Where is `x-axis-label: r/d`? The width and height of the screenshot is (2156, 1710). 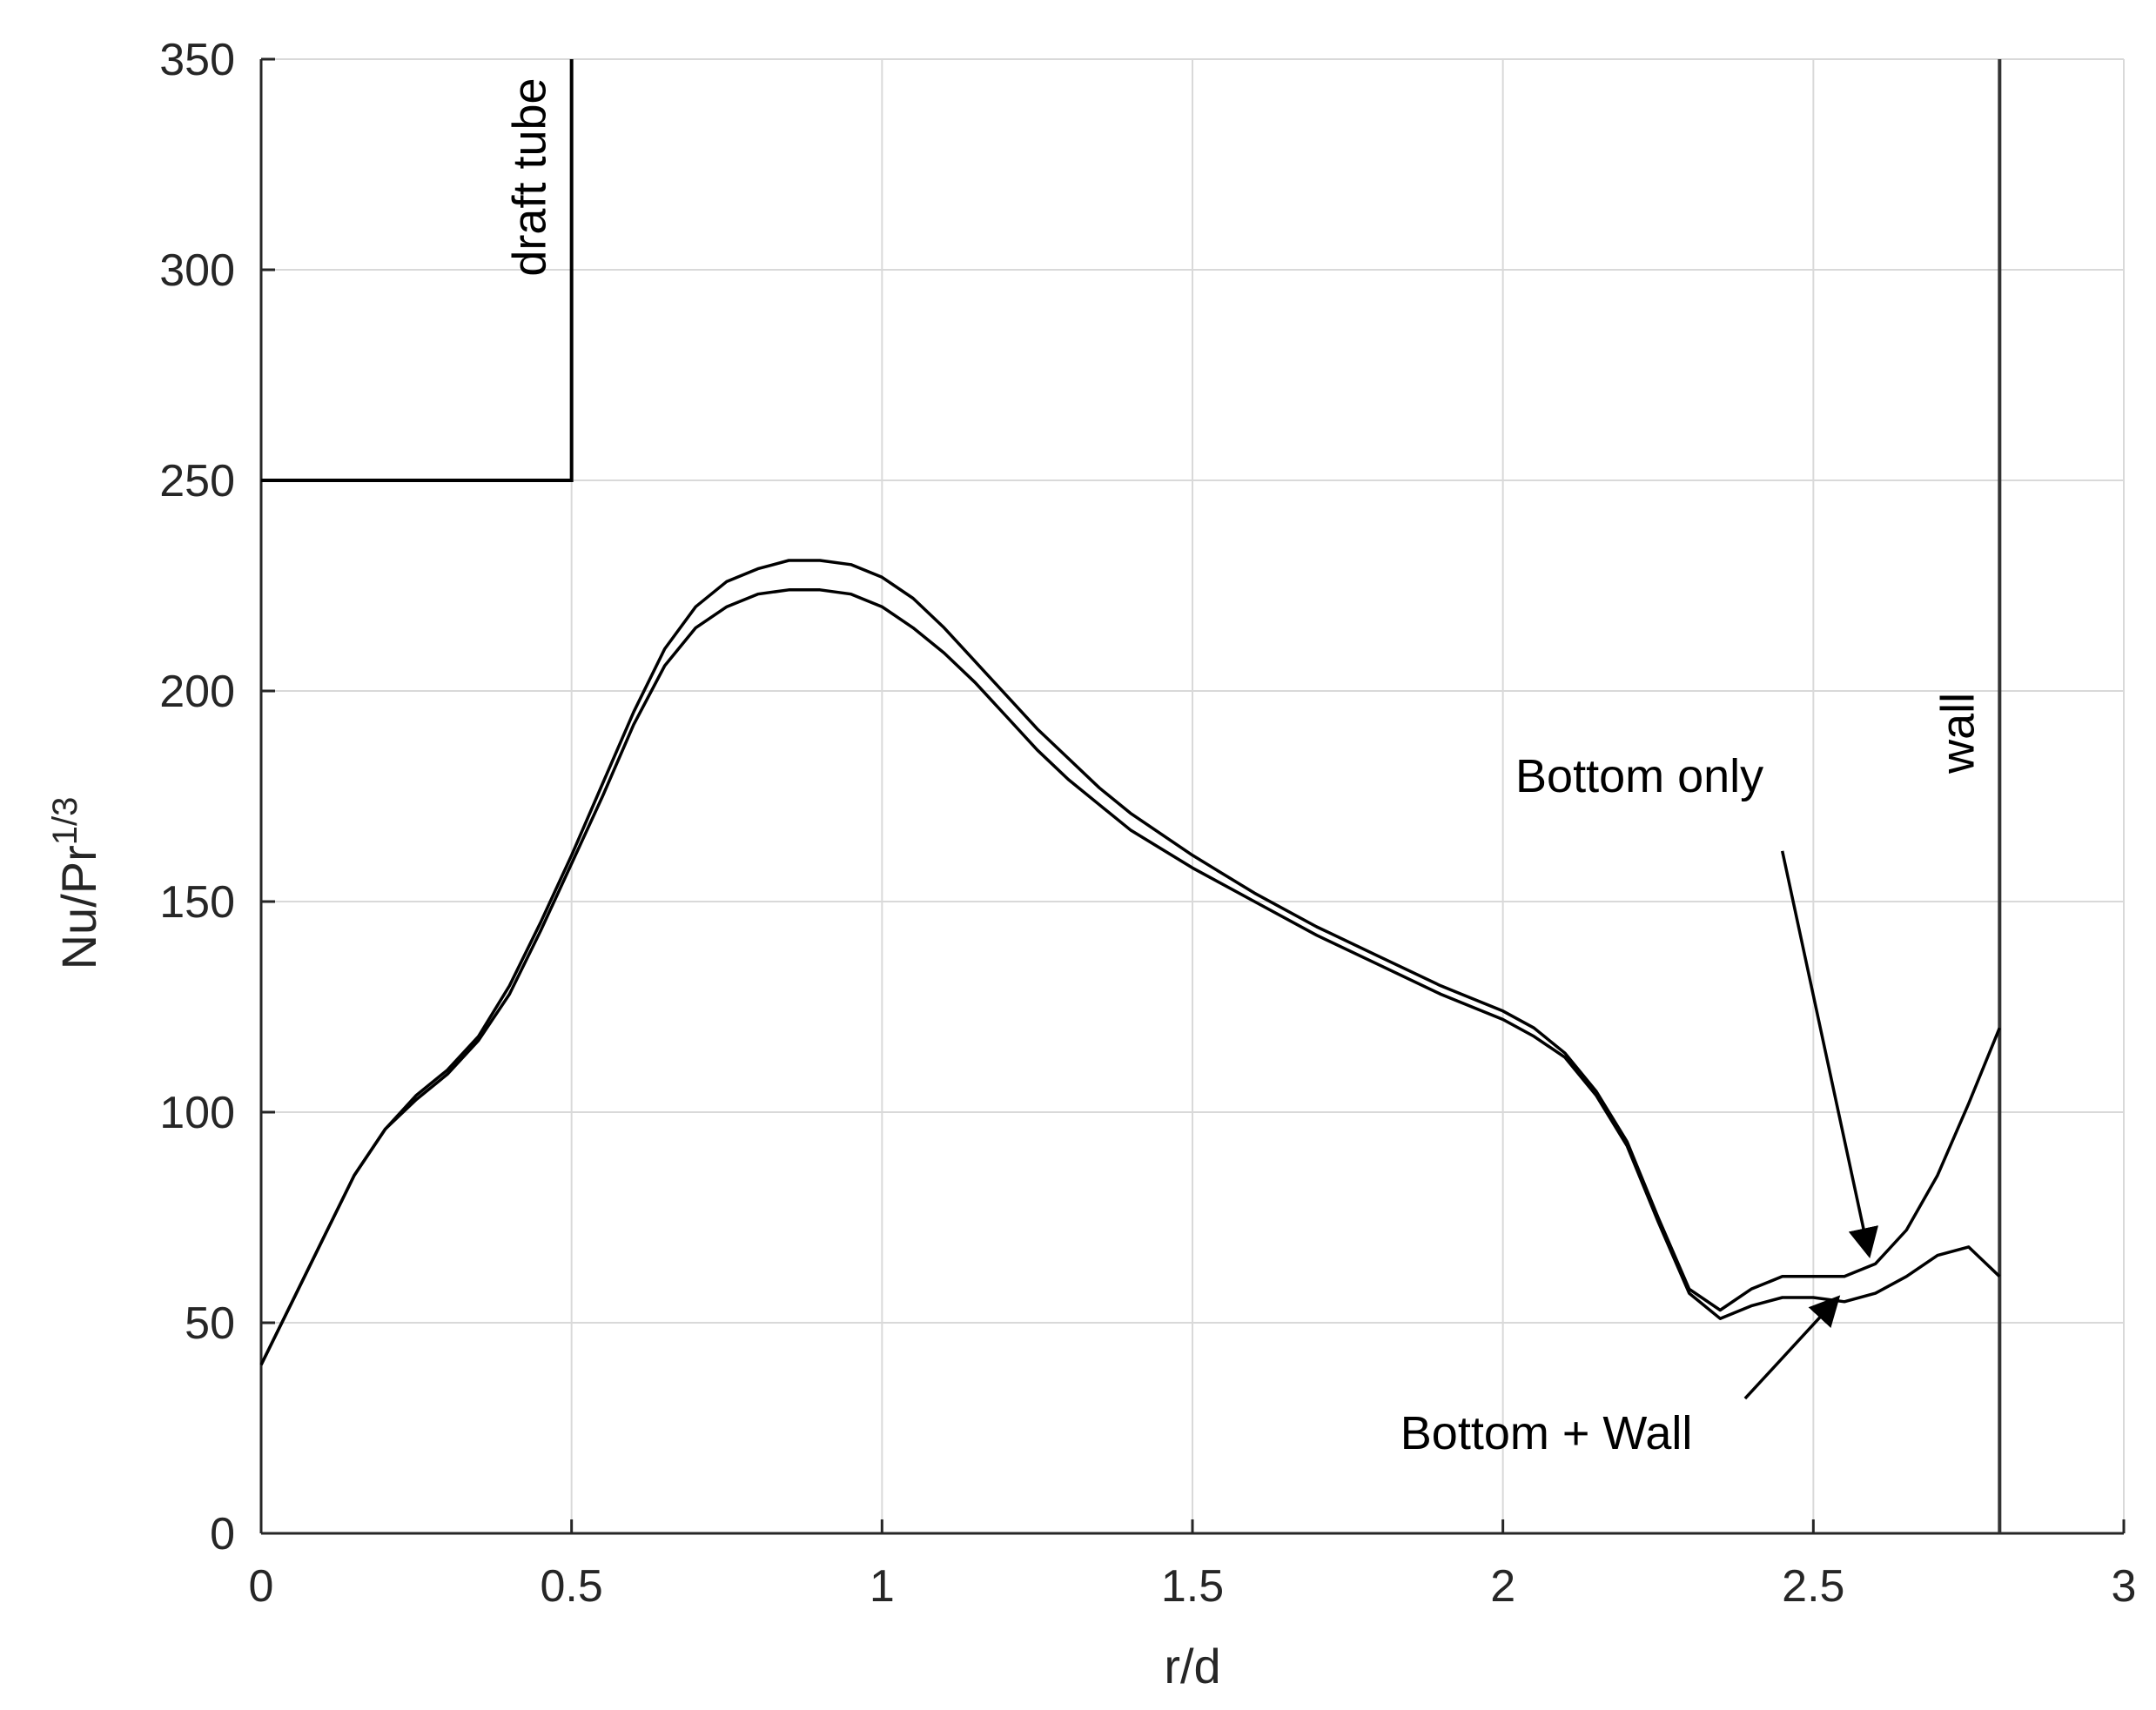
x-axis-label: r/d is located at coordinates (1192, 1666).